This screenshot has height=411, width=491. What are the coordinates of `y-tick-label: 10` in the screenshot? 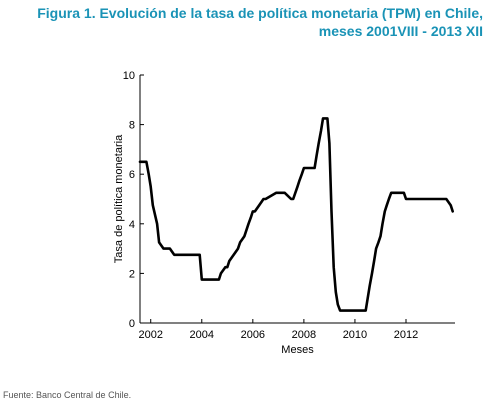 It's located at (129, 76).